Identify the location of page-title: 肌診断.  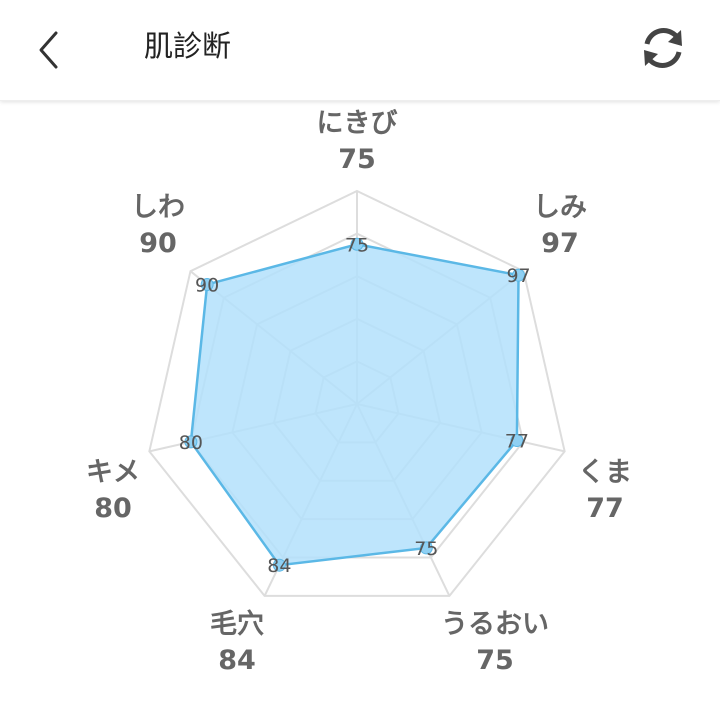
(188, 46).